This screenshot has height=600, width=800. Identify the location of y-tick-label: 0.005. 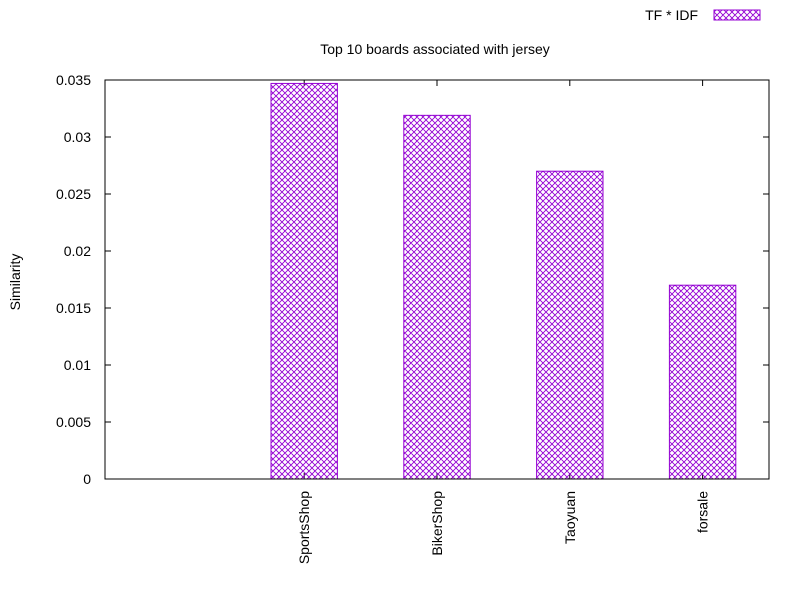
(73, 422).